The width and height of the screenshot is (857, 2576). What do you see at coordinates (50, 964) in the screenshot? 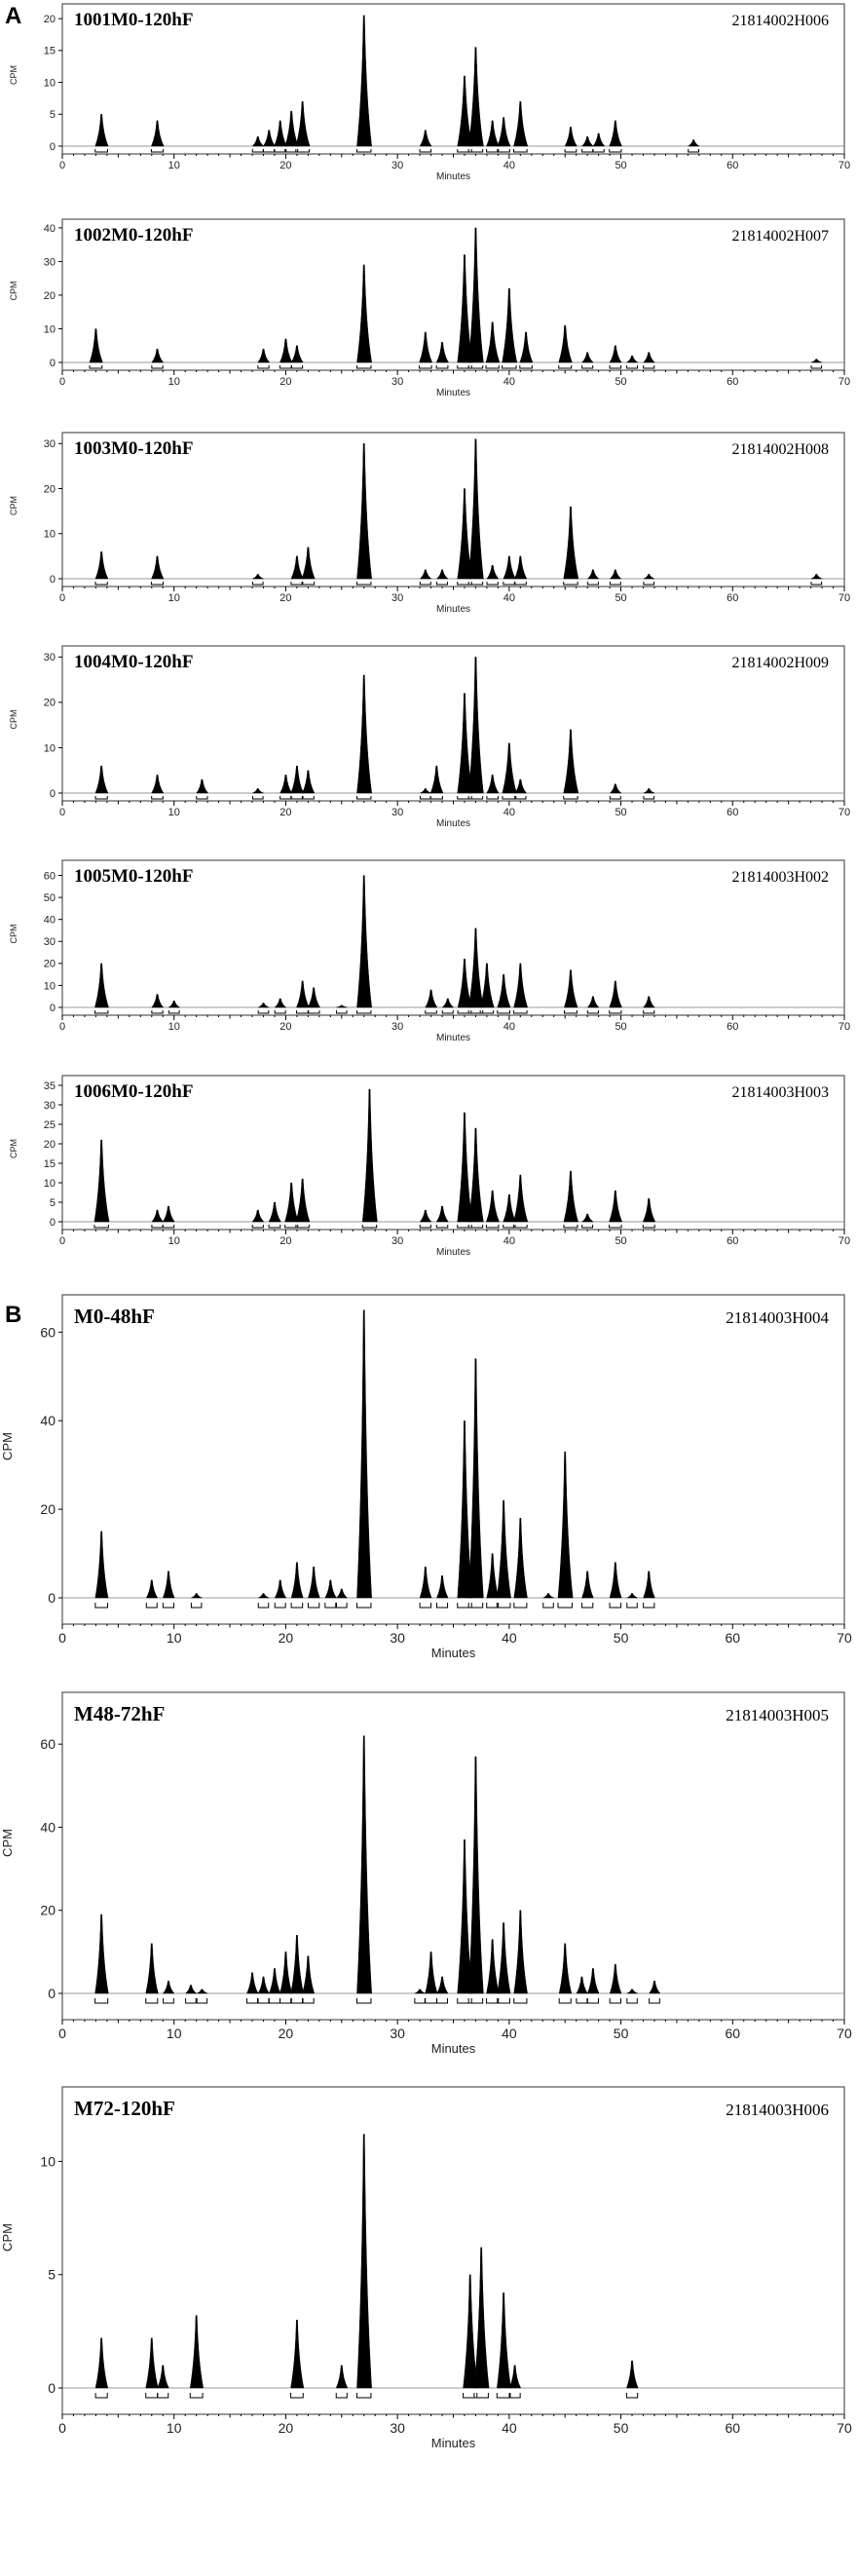
I see `y-tick-label: 20` at bounding box center [50, 964].